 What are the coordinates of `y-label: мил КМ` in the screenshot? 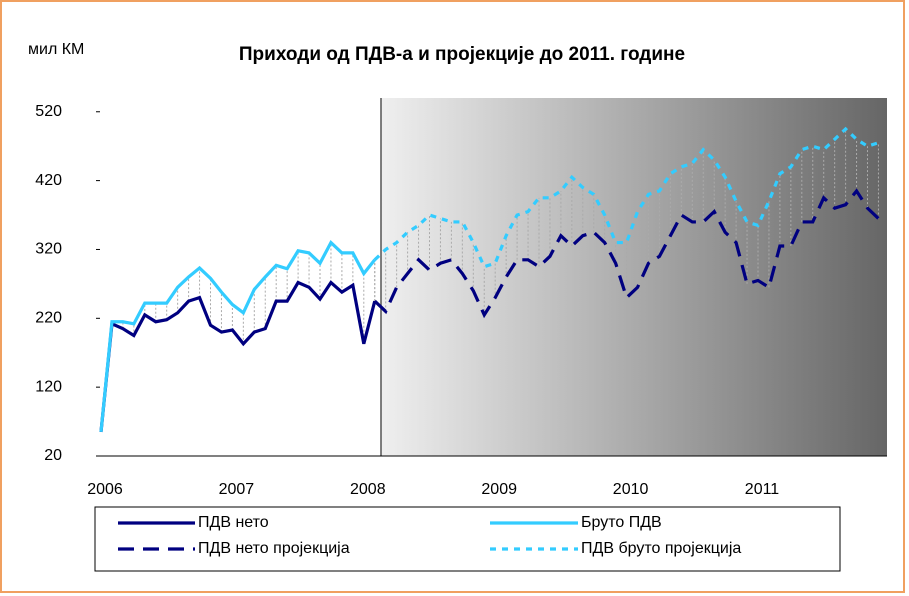 It's located at (56, 49).